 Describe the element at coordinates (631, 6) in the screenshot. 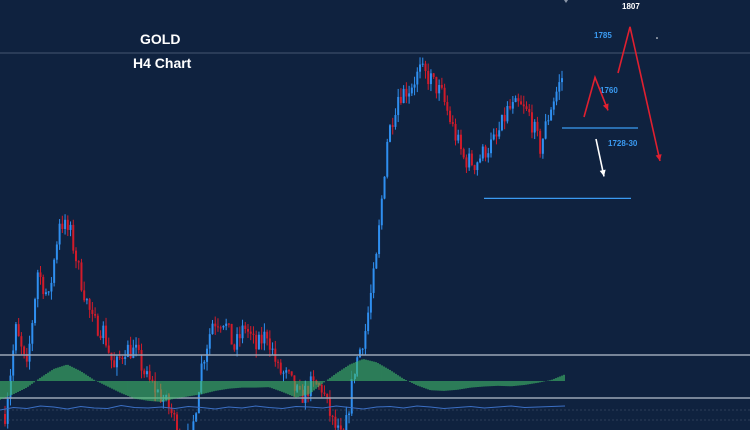

I see `projection-label-1807: 1807` at that location.